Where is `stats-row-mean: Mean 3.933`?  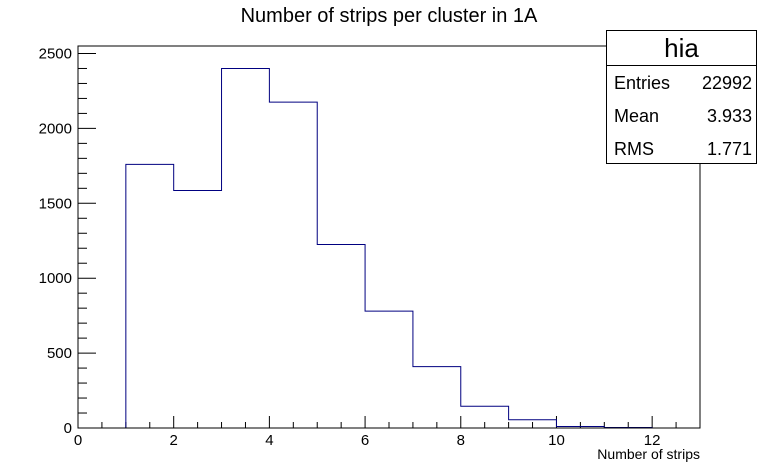
stats-row-mean: Mean 3.933 is located at coordinates (681, 115).